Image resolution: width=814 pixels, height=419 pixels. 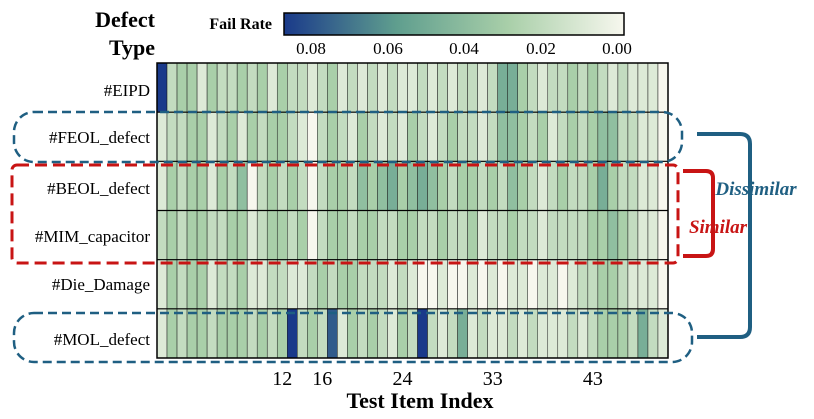 I want to click on x-axis-label: Test Item Index, so click(x=419, y=400).